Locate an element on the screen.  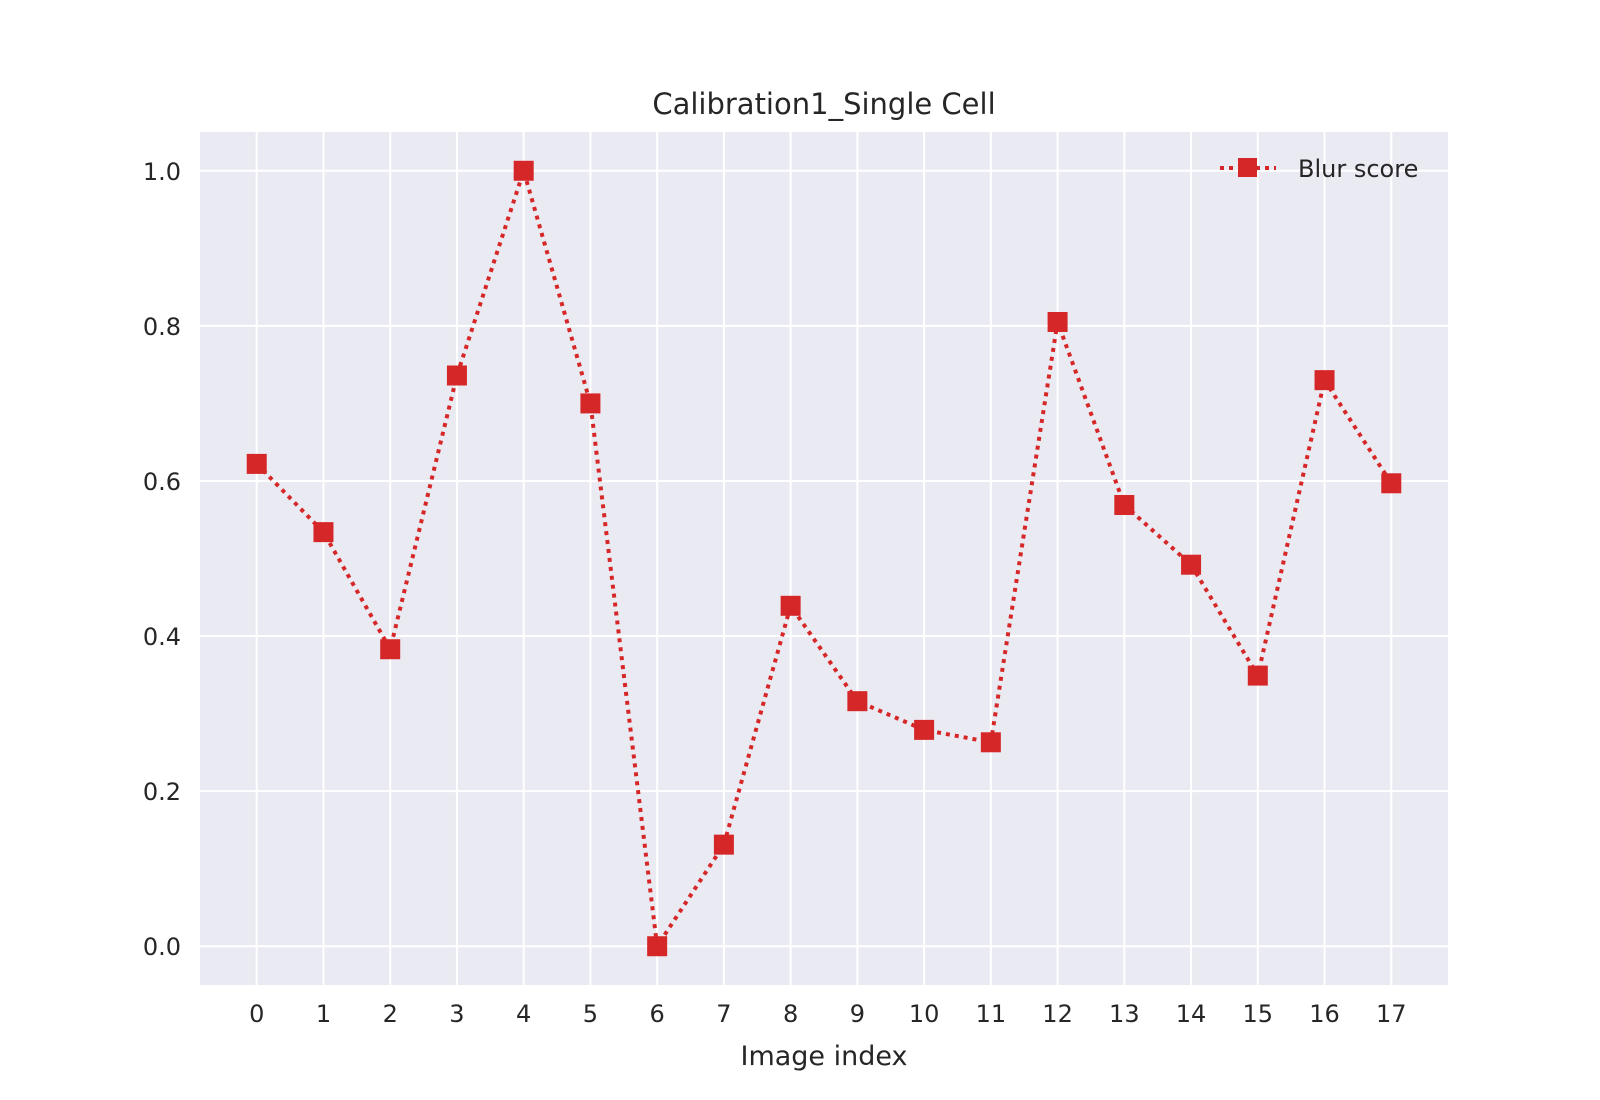
x-tick-label: 11 is located at coordinates (991, 1014).